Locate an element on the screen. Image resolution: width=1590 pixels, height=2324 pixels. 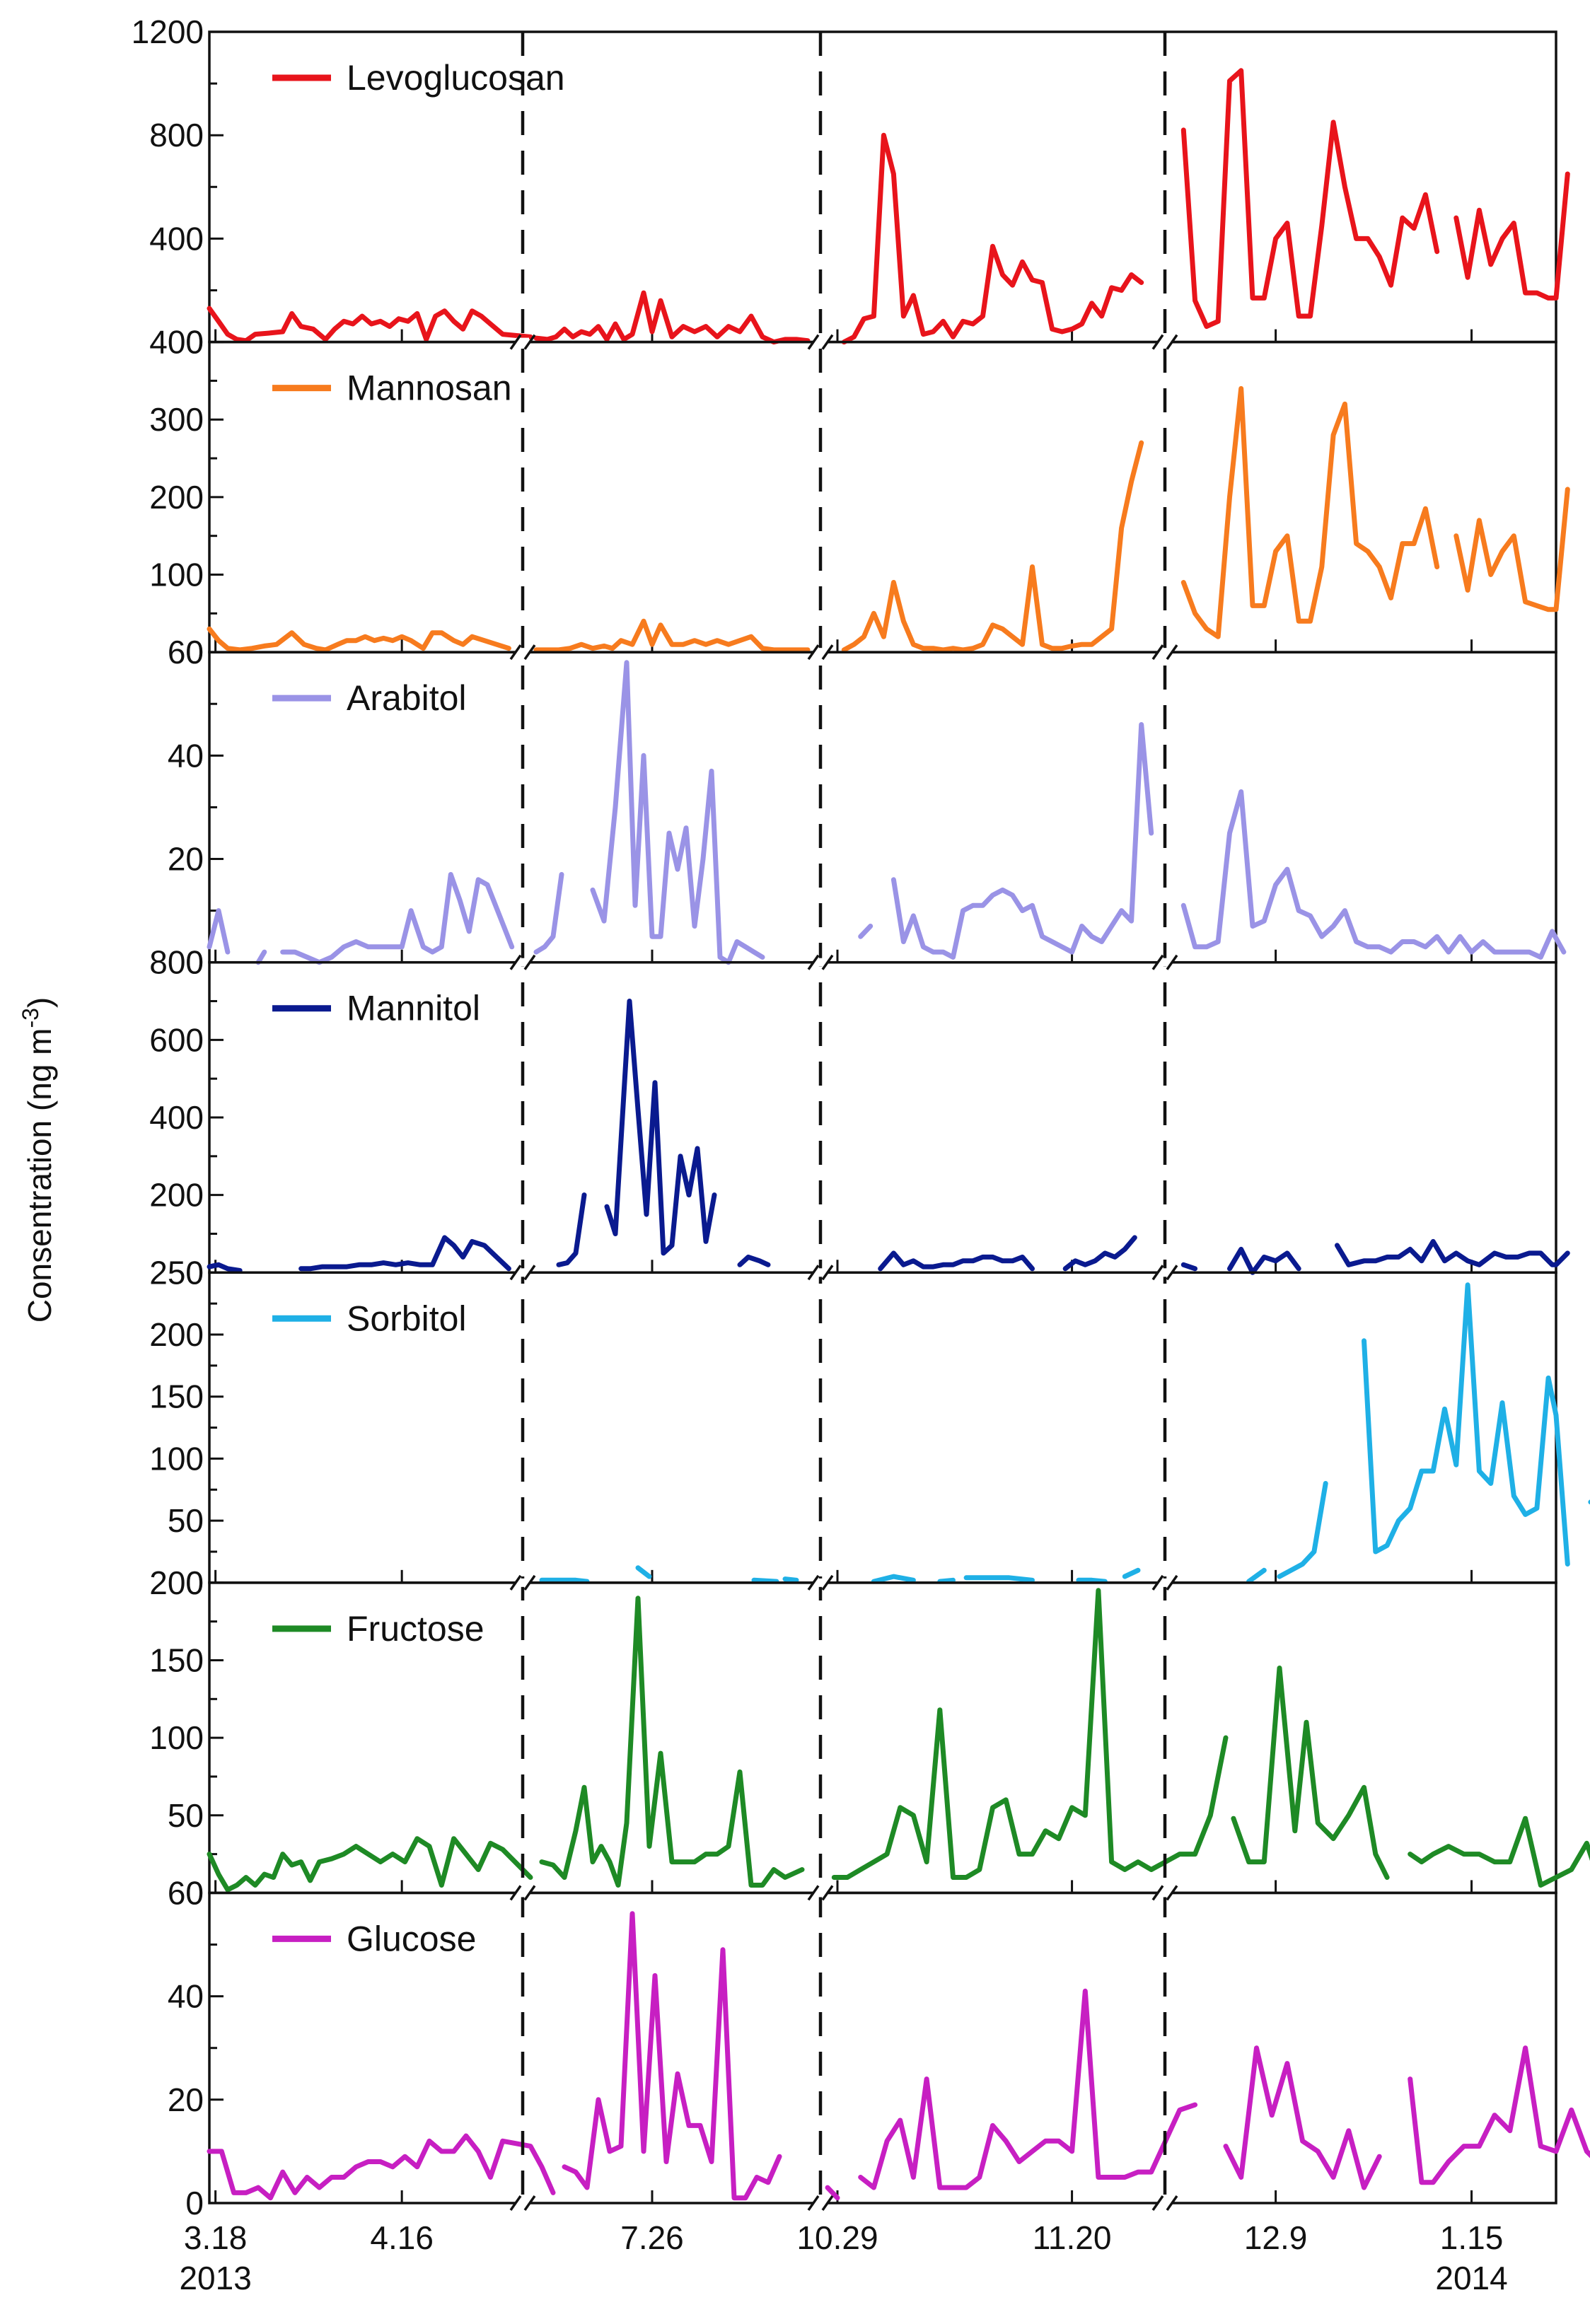
series-line-mannosan is located at coordinates (1310, 512).